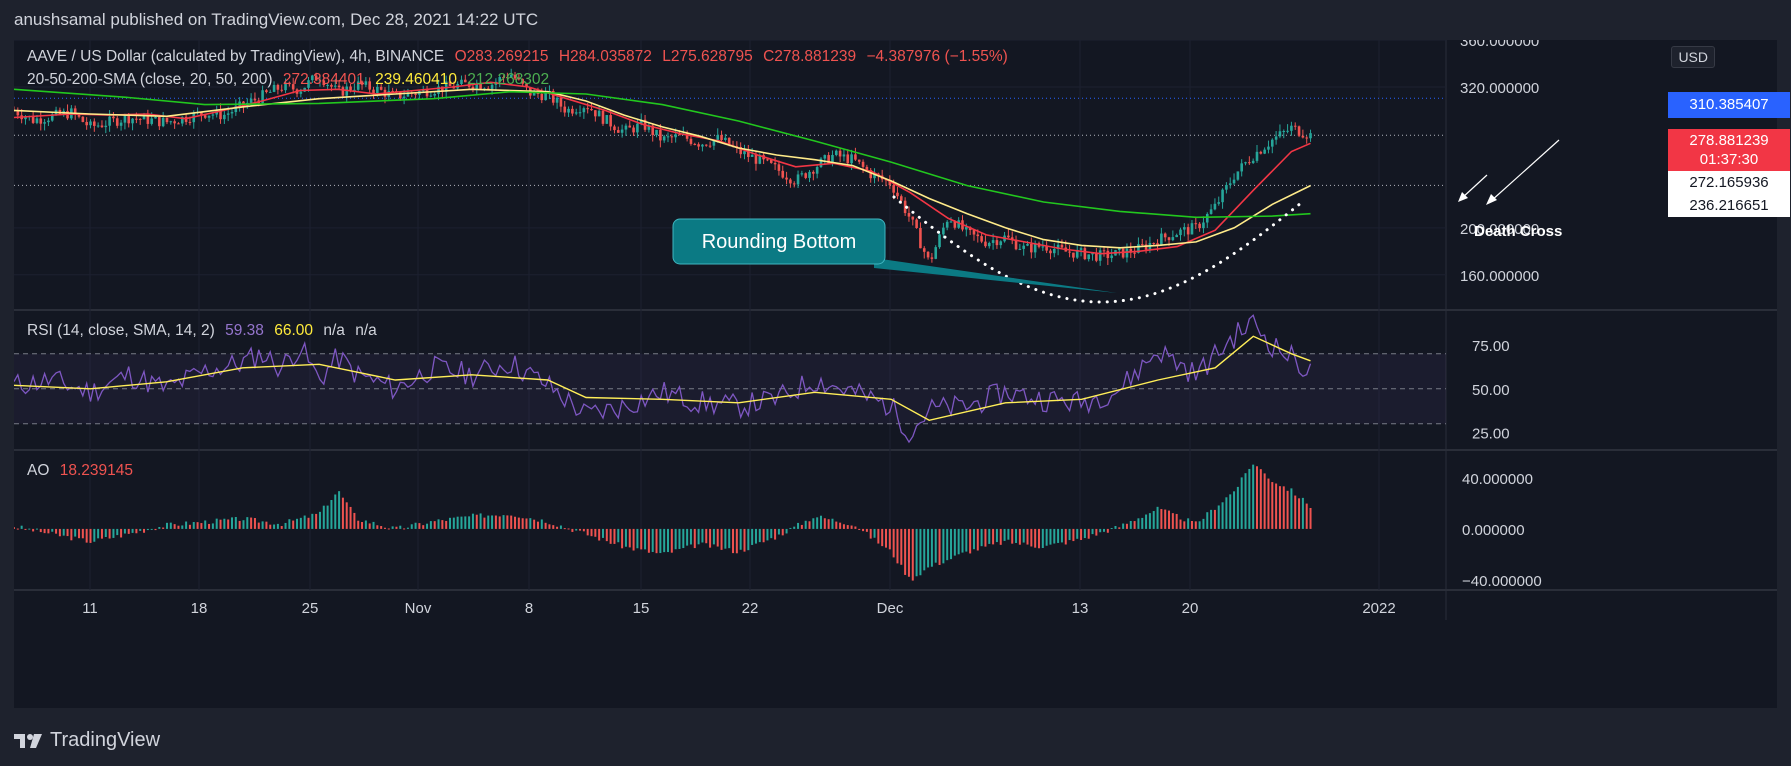 This screenshot has width=1791, height=766. Describe the element at coordinates (1525, 170) in the screenshot. I see `arrow-line` at that location.